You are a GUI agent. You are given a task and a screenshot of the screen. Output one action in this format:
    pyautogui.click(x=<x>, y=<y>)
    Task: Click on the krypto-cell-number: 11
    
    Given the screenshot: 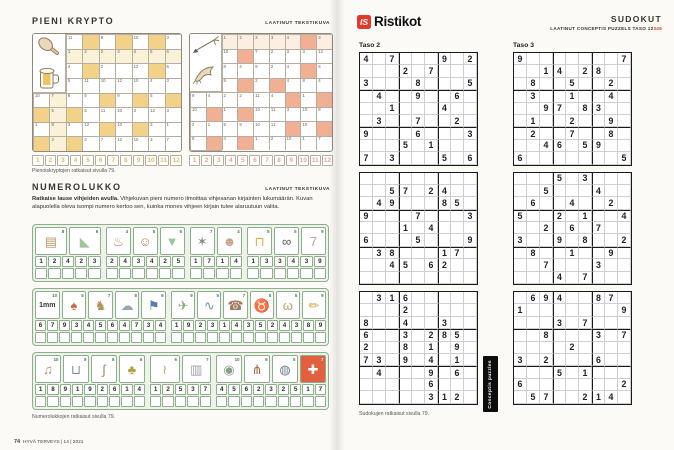 What is the action you would take?
    pyautogui.click(x=86, y=81)
    